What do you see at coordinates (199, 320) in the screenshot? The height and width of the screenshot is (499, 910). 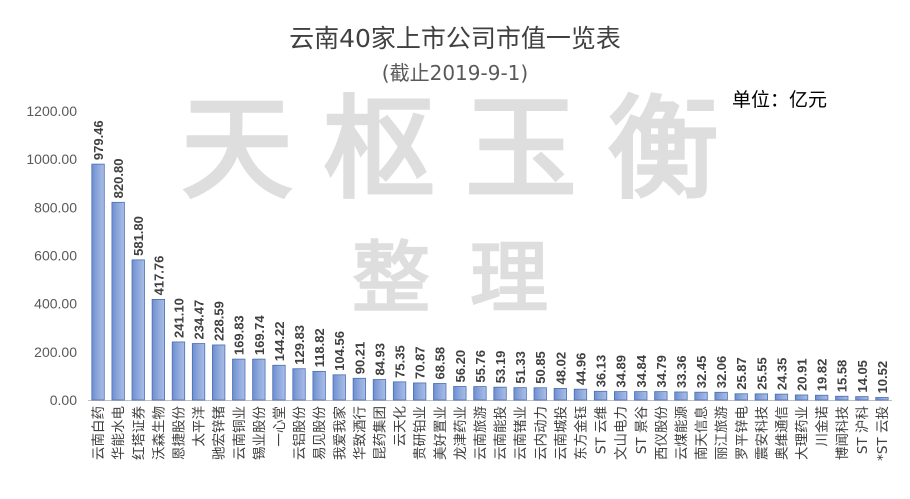 I see `data-label: 234.47` at bounding box center [199, 320].